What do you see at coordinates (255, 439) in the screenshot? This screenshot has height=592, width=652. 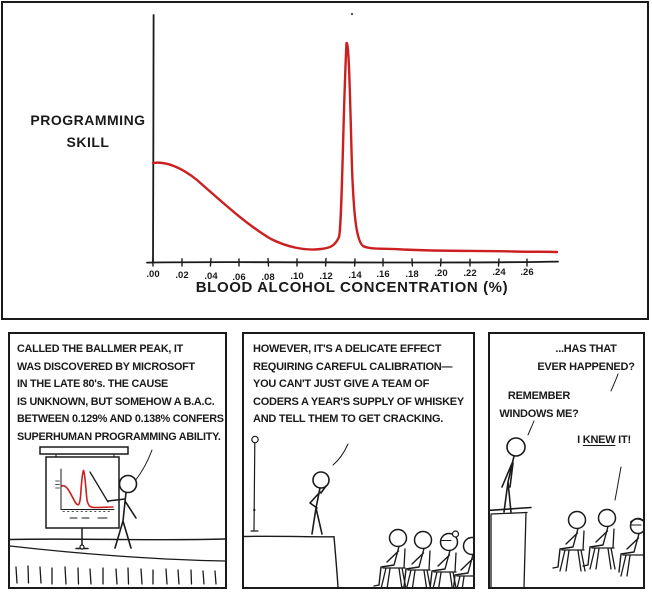 I see `microphone-icon` at bounding box center [255, 439].